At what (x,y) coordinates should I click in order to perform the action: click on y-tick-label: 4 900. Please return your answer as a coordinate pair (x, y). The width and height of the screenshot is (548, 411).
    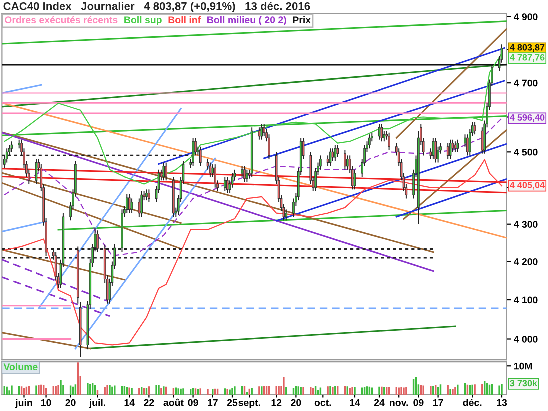
    Looking at the image, I should click on (526, 17).